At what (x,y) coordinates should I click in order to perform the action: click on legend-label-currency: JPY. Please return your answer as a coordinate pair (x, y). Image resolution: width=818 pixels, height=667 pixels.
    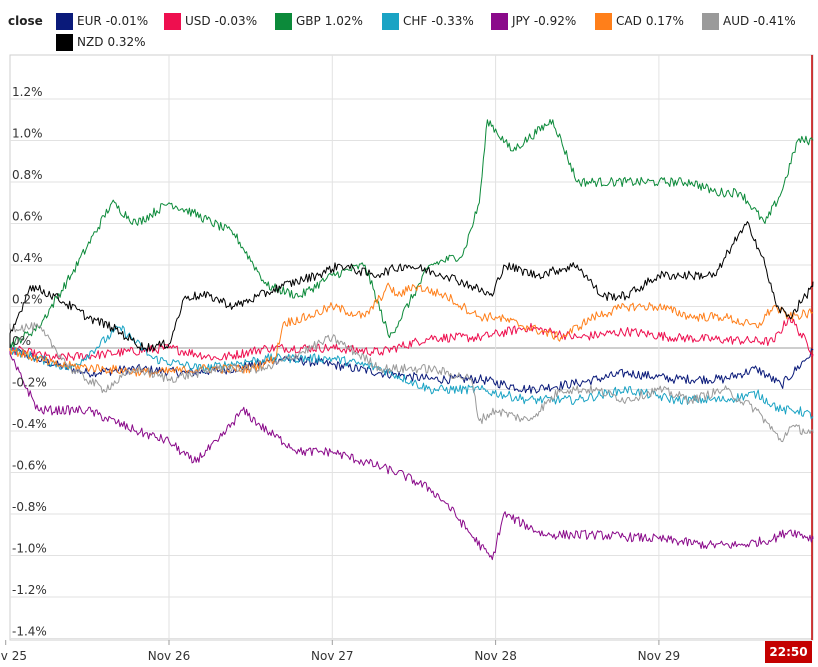
    Looking at the image, I should click on (521, 21).